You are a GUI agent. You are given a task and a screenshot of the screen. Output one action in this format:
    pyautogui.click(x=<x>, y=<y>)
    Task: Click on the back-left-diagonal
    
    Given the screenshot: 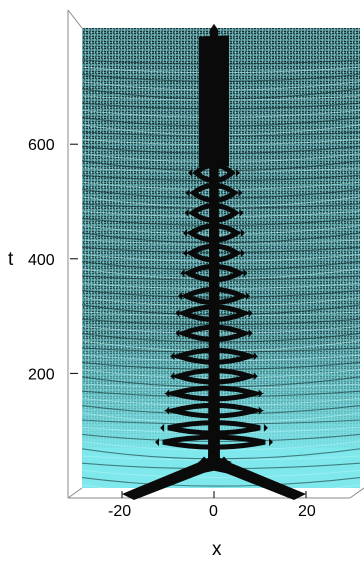 What is the action you would take?
    pyautogui.click(x=75, y=19)
    